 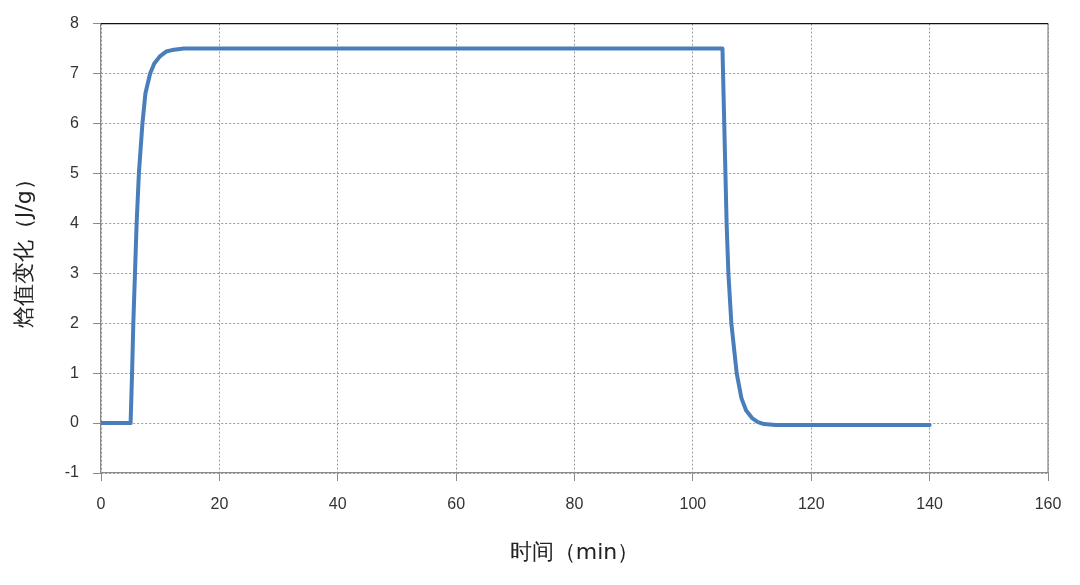 What do you see at coordinates (75, 322) in the screenshot?
I see `y-tick-label: 2` at bounding box center [75, 322].